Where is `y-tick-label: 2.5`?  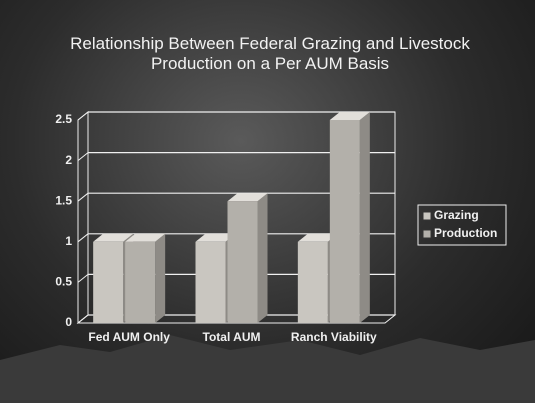 y-tick-label: 2.5 is located at coordinates (63, 119).